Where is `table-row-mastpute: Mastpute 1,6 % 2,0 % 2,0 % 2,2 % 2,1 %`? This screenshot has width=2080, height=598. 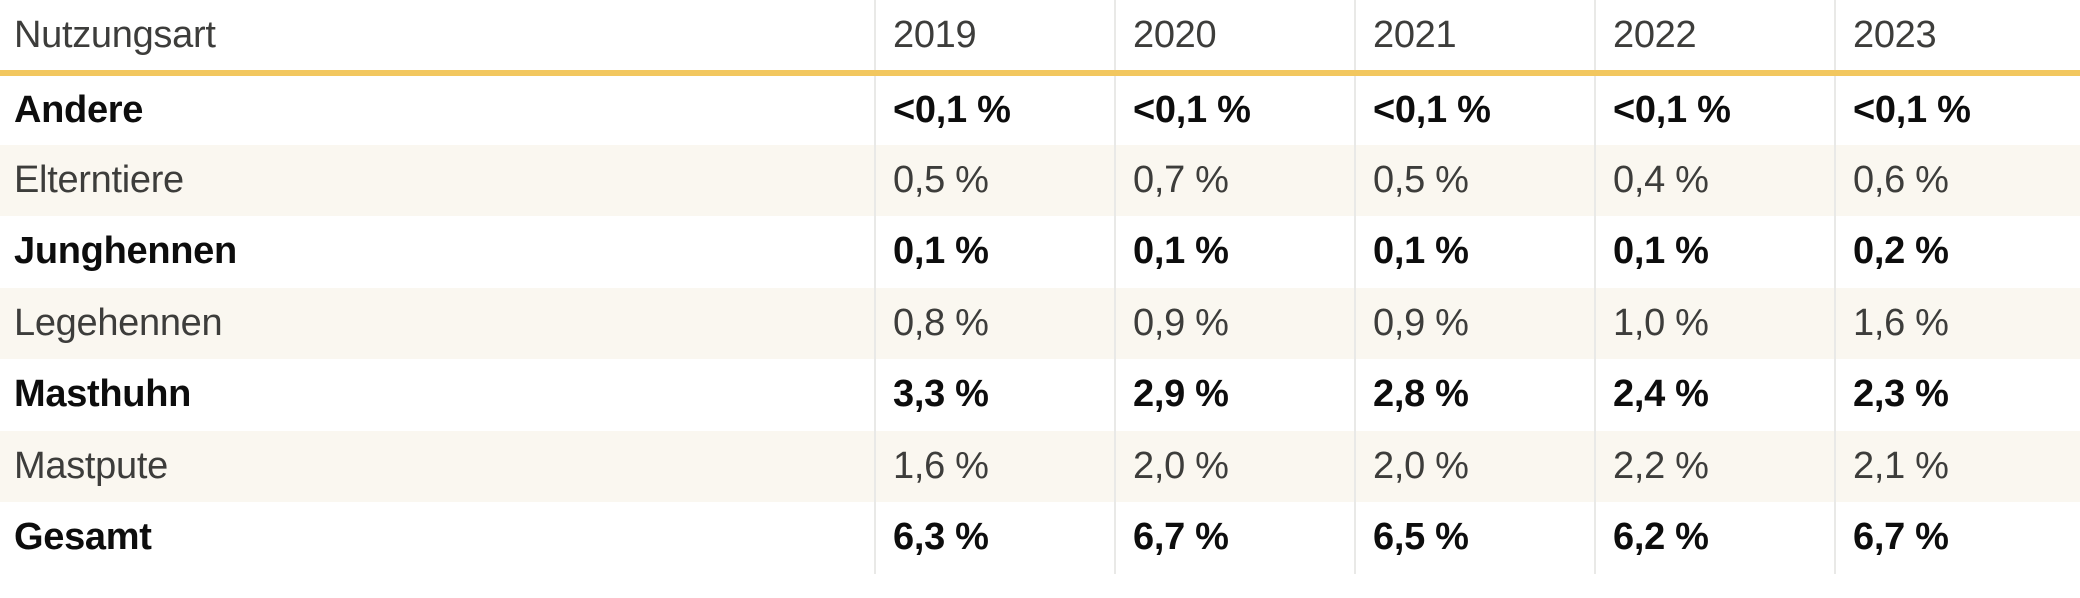
table-row-mastpute: Mastpute 1,6 % 2,0 % 2,0 % 2,2 % 2,1 % is located at coordinates (1040, 466).